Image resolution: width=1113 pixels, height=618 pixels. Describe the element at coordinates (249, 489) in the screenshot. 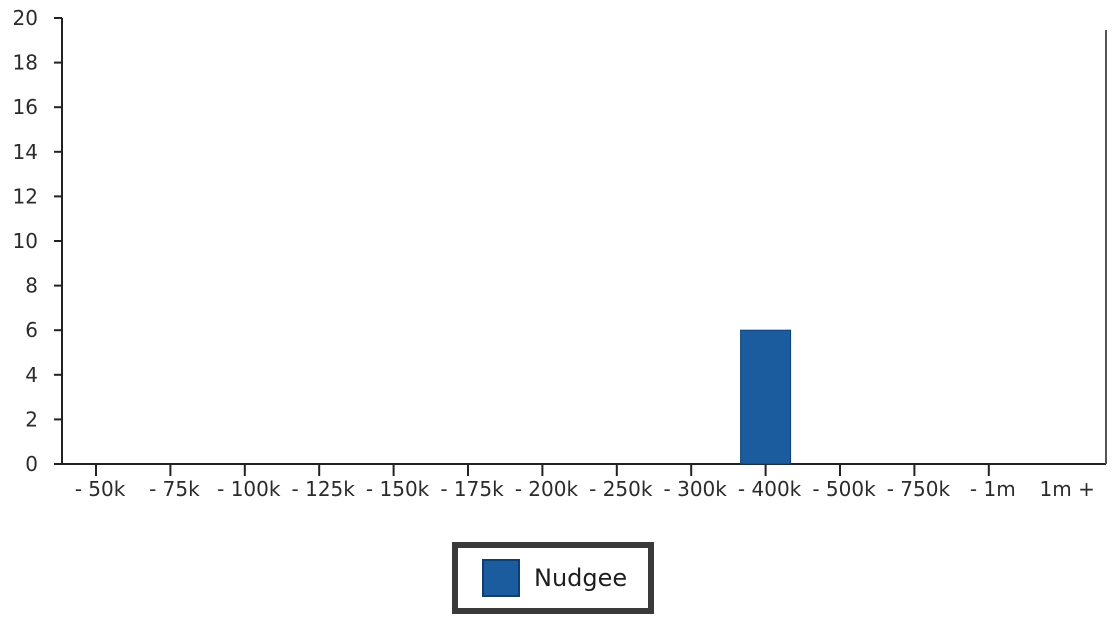

I see `x-tick-label: - 100k` at that location.